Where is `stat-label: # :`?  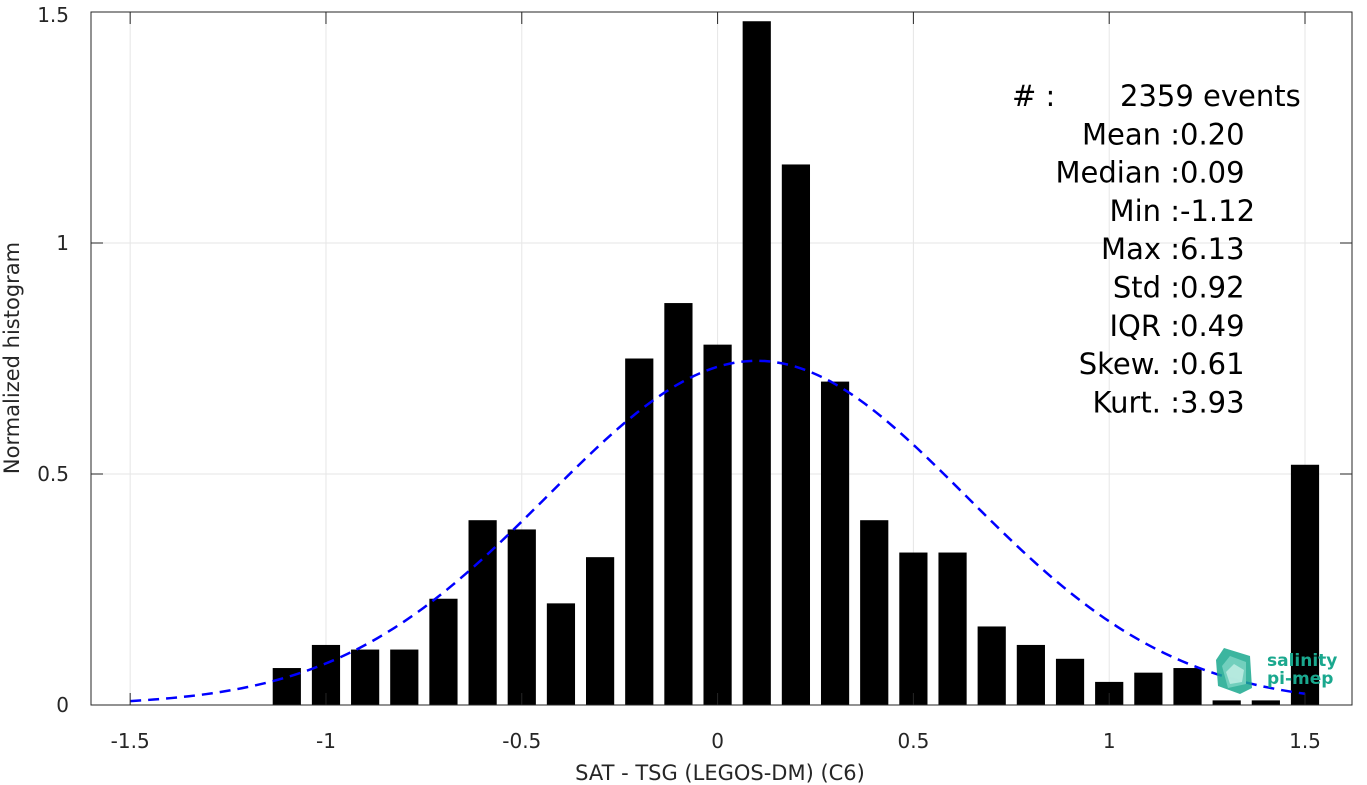 stat-label: # : is located at coordinates (1033, 96).